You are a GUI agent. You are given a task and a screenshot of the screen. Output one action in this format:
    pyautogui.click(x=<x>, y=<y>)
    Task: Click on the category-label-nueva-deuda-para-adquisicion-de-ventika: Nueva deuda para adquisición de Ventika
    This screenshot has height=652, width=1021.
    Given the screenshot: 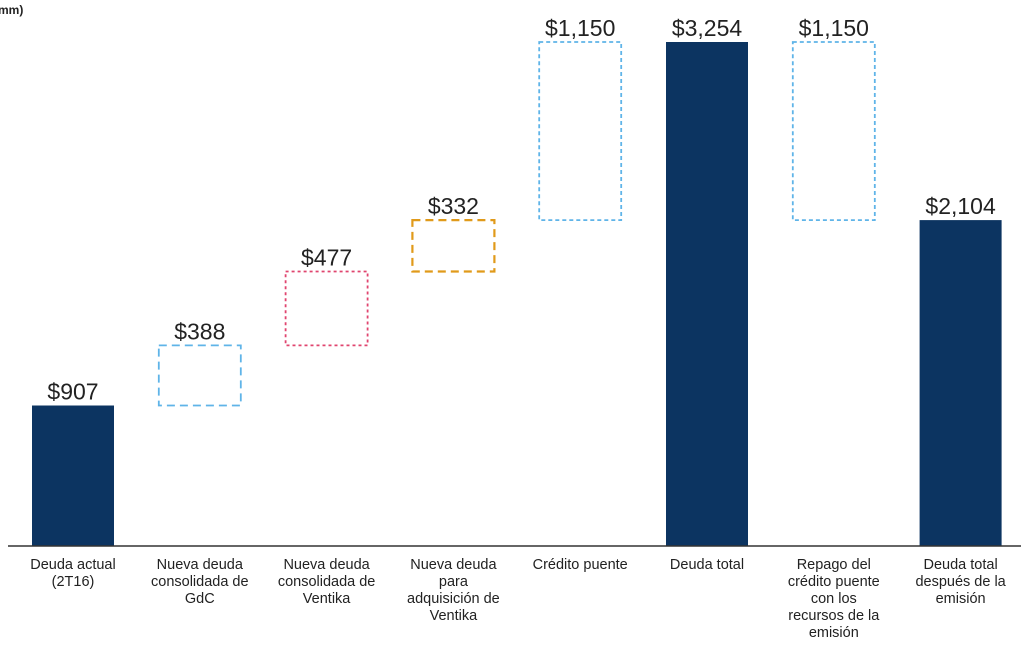 What is the action you would take?
    pyautogui.click(x=453, y=590)
    